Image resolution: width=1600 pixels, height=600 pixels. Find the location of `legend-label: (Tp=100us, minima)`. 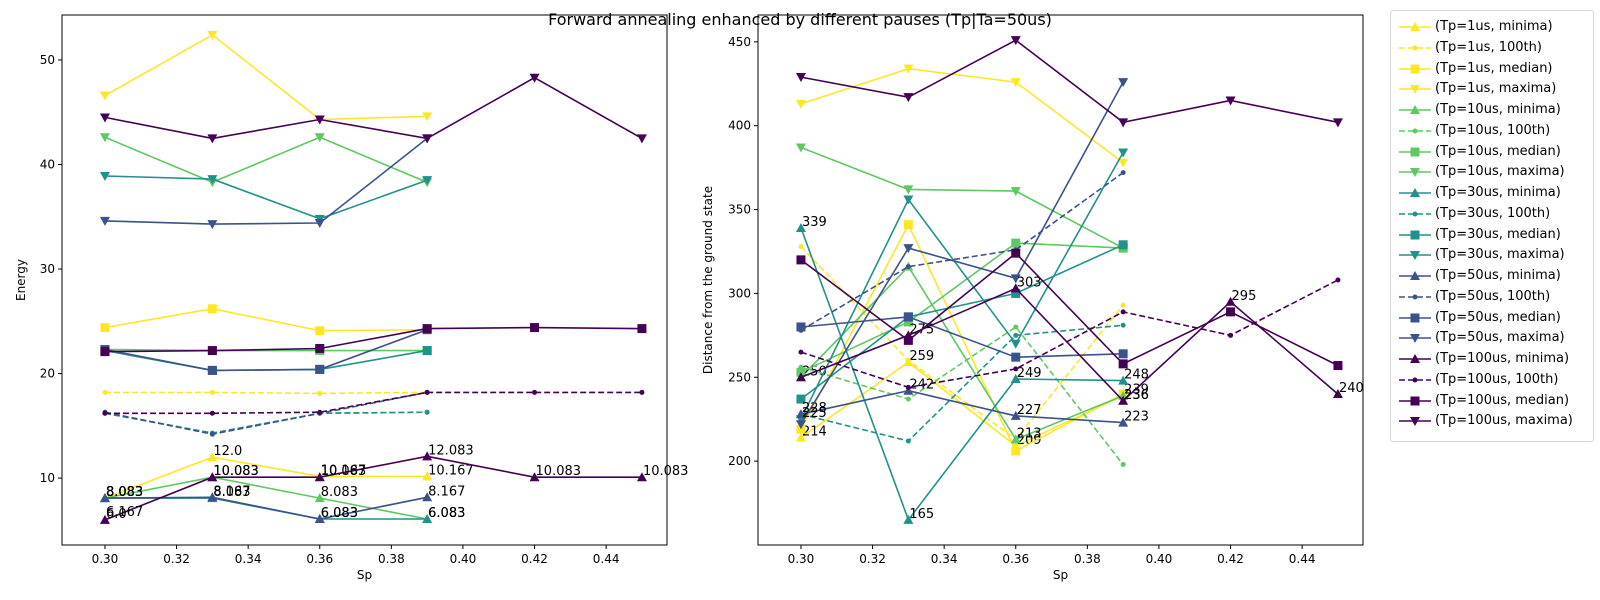

legend-label: (Tp=100us, minima) is located at coordinates (1502, 358).